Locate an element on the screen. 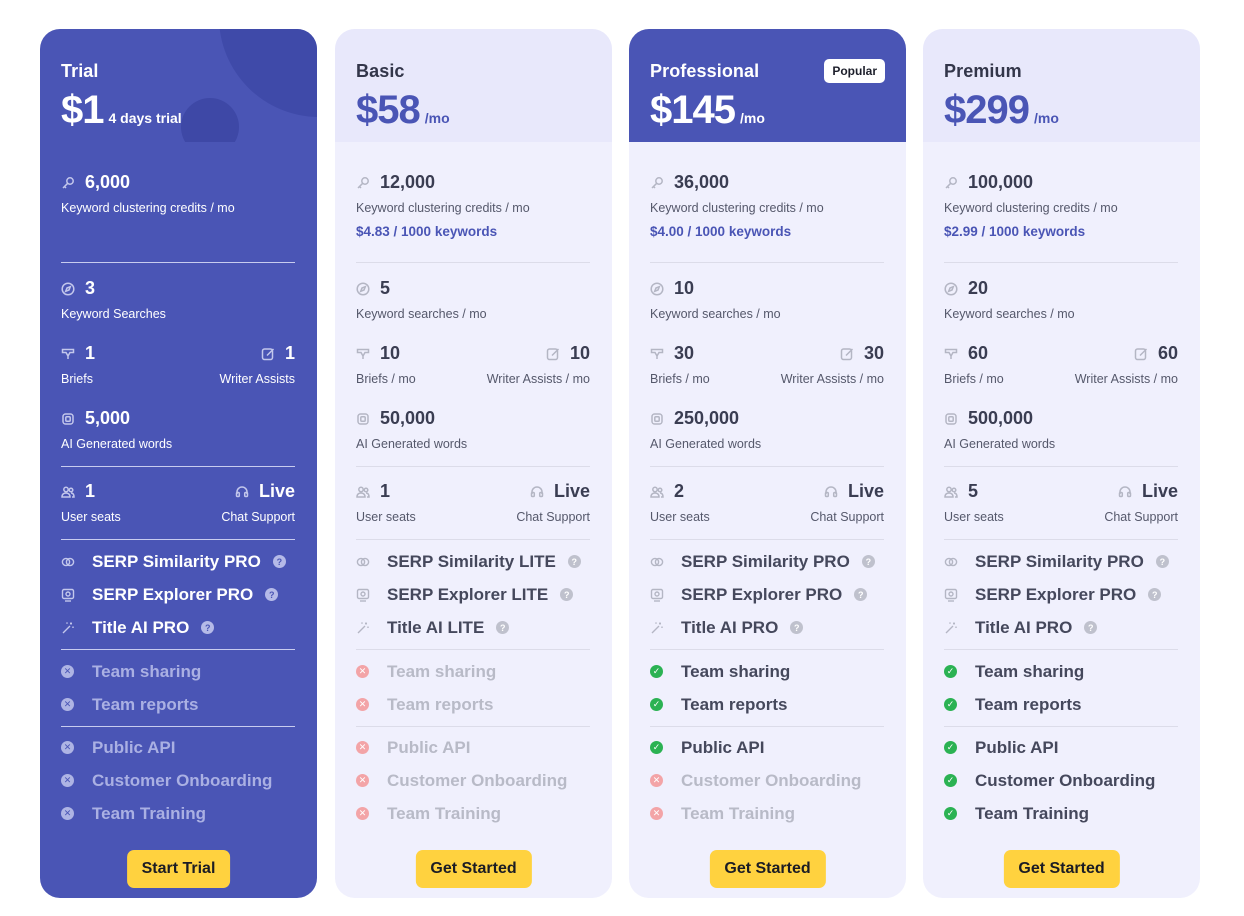 This screenshot has height=916, width=1244. plan-price: $58 is located at coordinates (388, 110).